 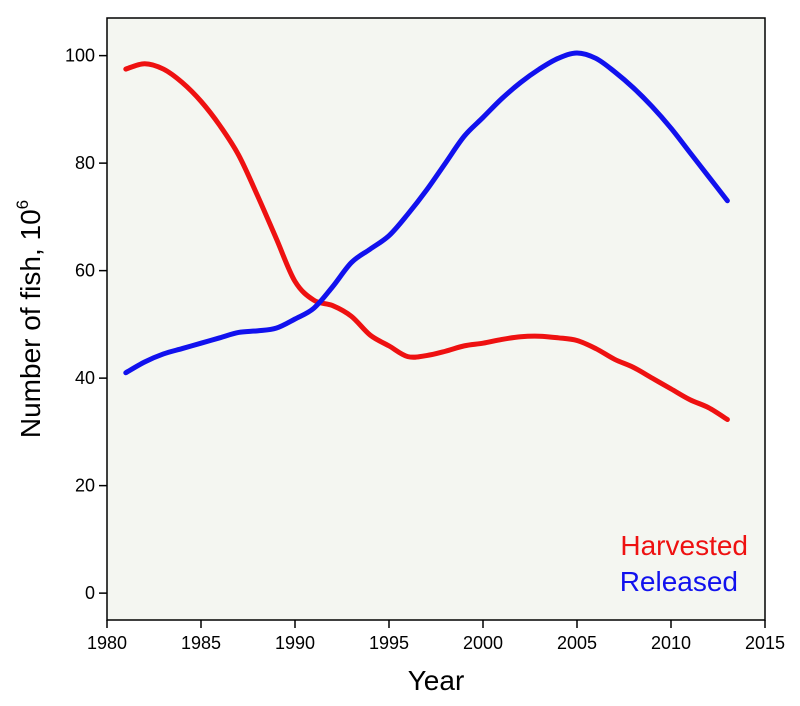 What do you see at coordinates (107, 643) in the screenshot?
I see `x-tick-label: 1980` at bounding box center [107, 643].